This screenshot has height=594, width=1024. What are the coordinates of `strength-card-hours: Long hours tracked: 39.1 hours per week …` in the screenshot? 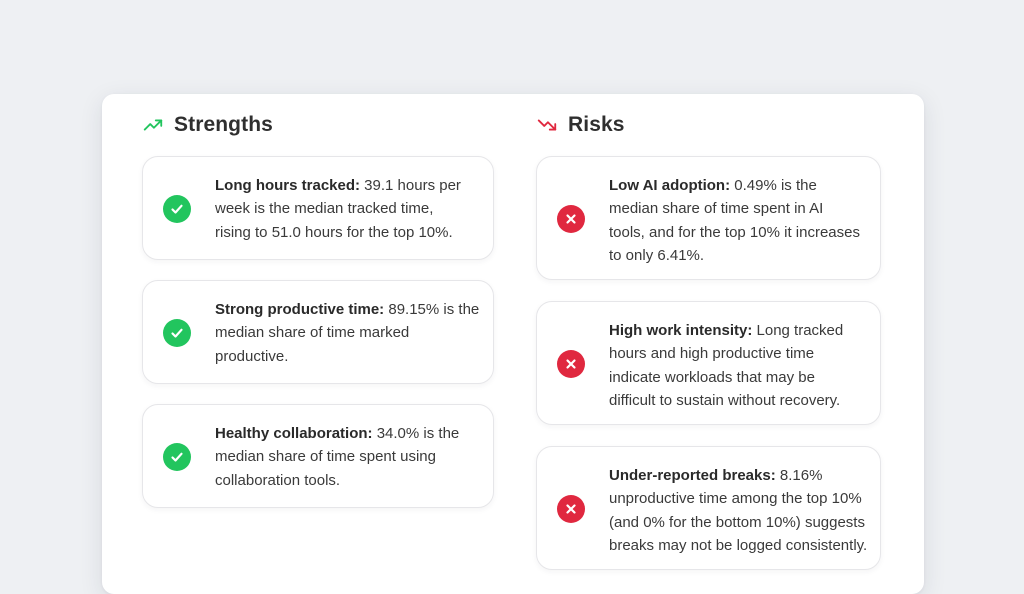 It's located at (318, 208).